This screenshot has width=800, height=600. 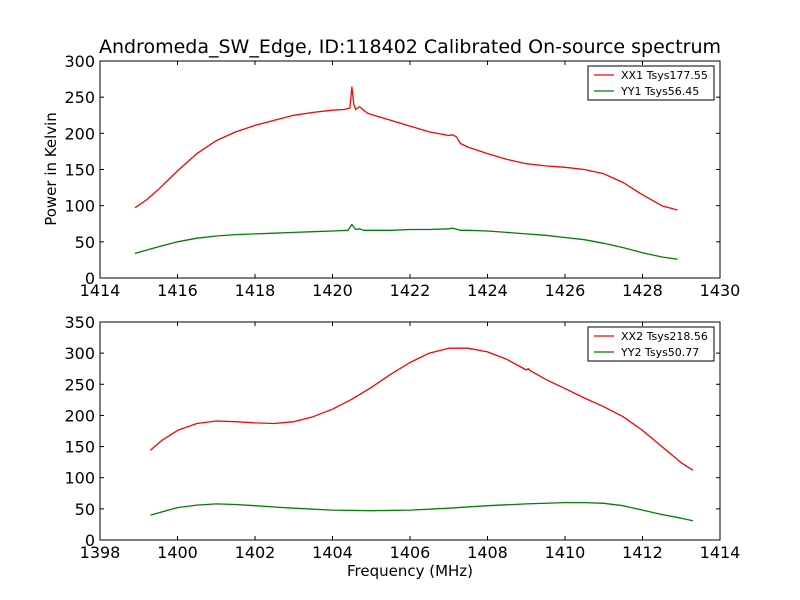 I want to click on top-y-tick-label: 50, so click(x=85, y=242).